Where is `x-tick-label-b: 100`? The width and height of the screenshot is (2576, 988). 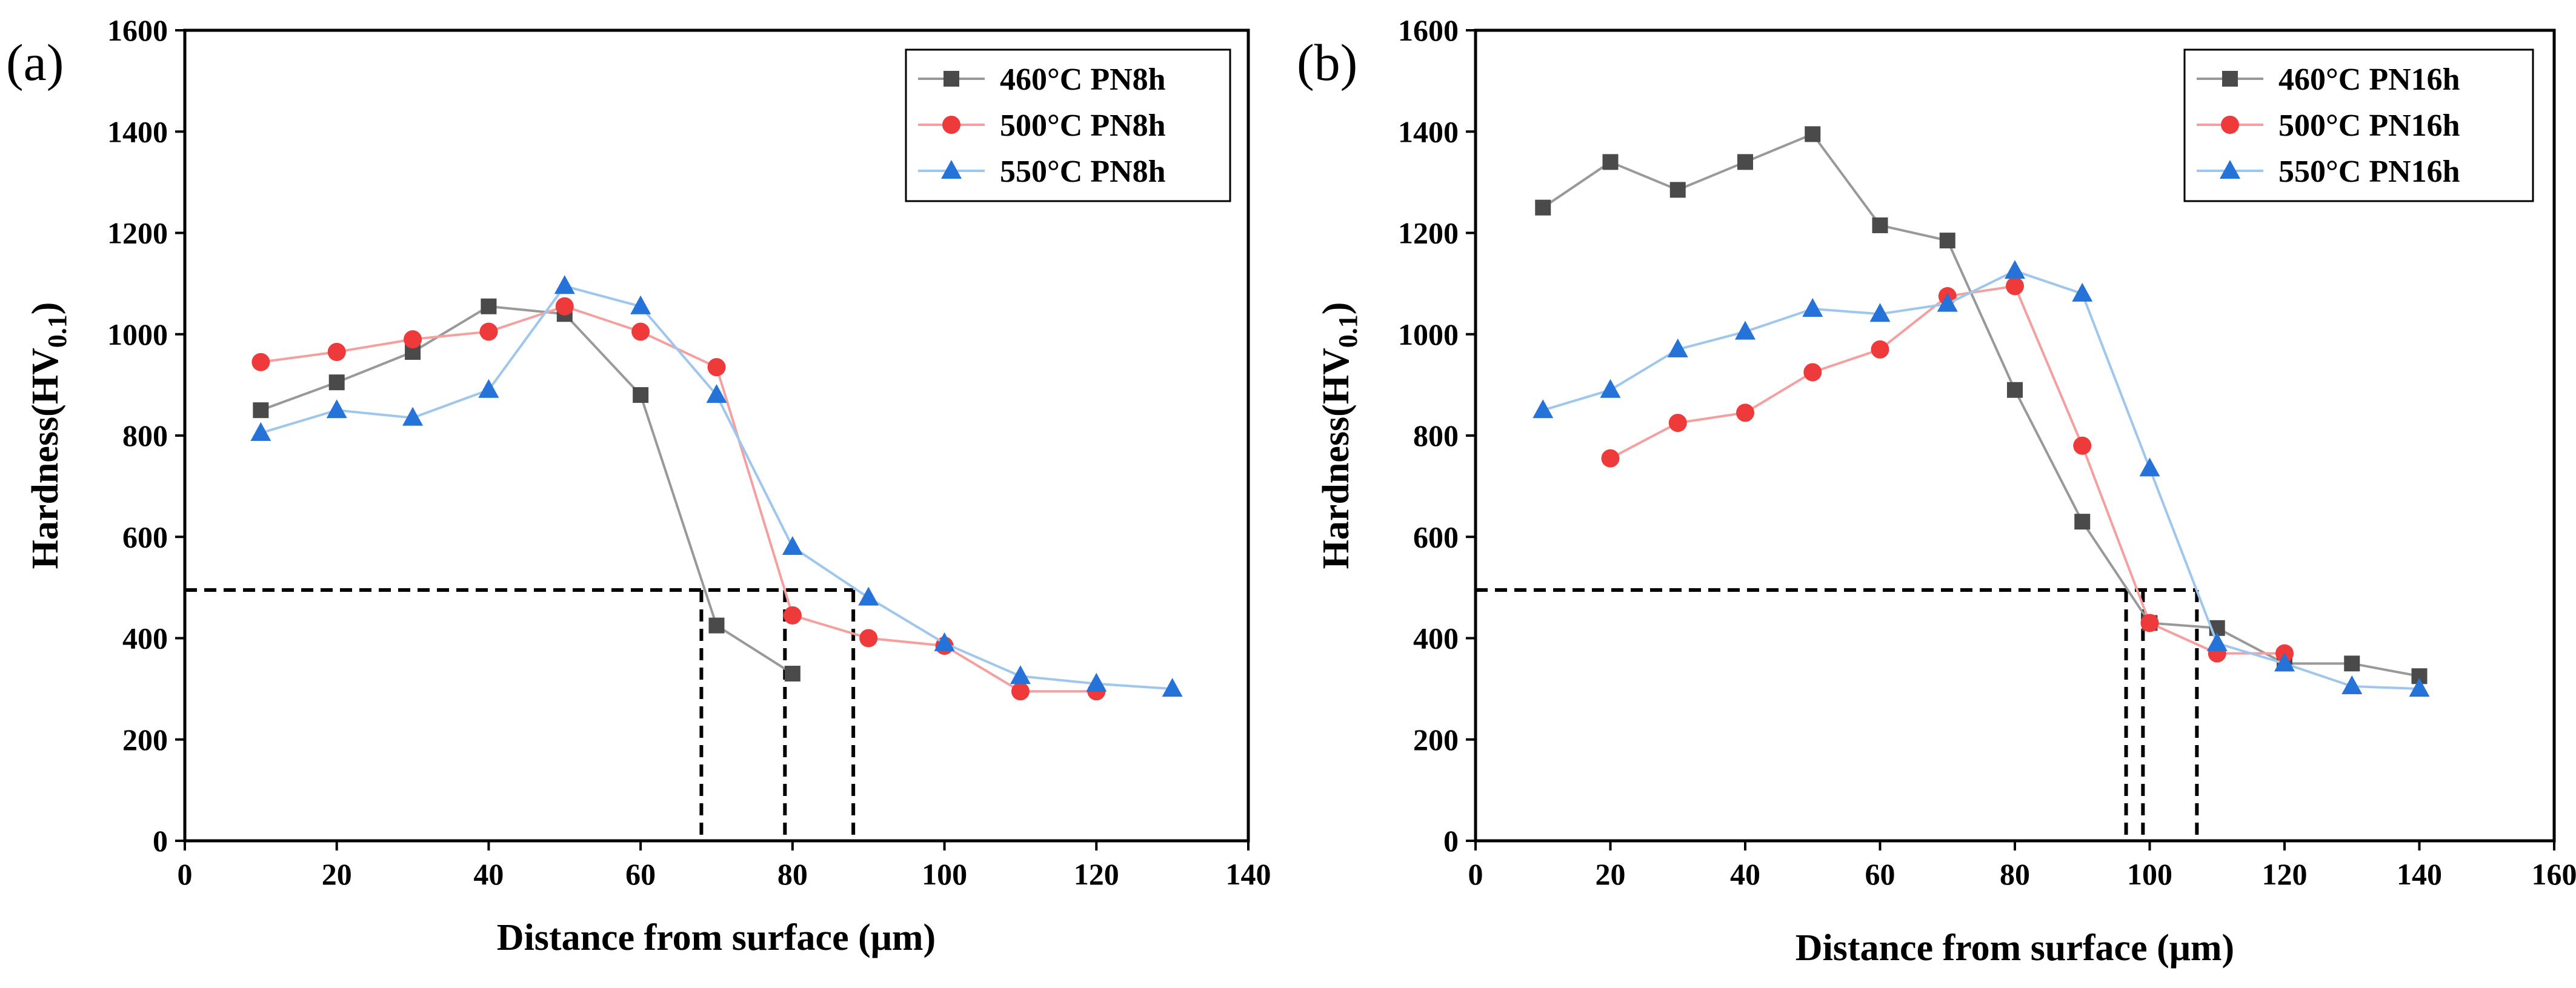
x-tick-label-b: 100 is located at coordinates (2149, 874).